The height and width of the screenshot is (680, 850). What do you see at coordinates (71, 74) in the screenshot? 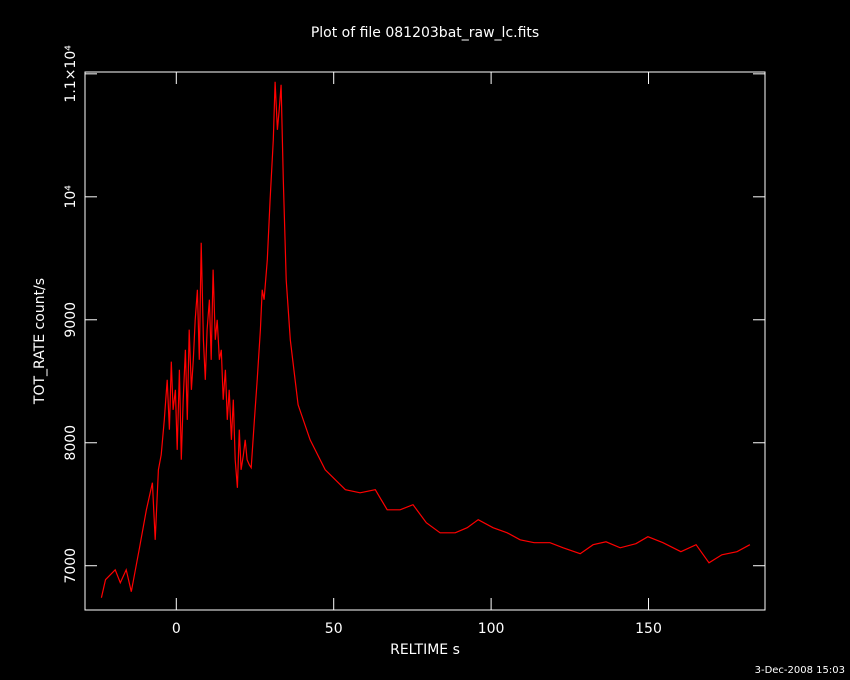
I see `y-tick-label: 1.1×10⁴` at bounding box center [71, 74].